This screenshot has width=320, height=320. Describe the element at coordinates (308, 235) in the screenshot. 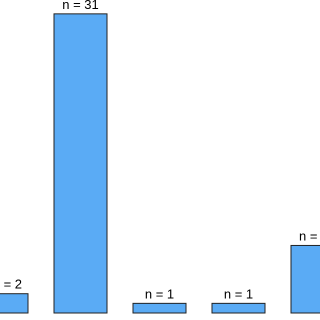

I see `value-label: n =` at that location.